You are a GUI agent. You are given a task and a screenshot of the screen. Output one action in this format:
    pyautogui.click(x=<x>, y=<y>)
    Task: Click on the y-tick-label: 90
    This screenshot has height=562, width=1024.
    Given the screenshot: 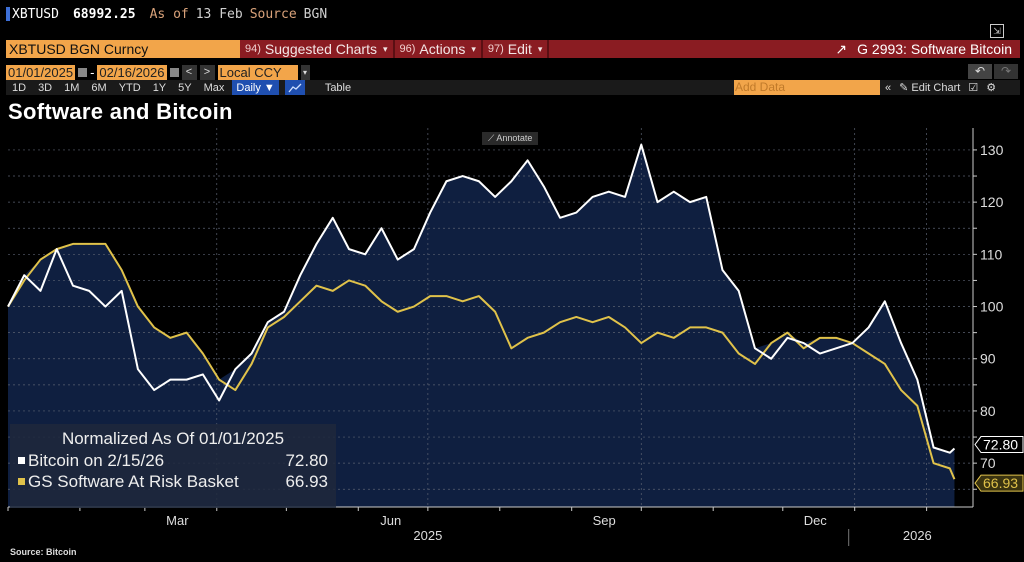 What is the action you would take?
    pyautogui.click(x=988, y=359)
    